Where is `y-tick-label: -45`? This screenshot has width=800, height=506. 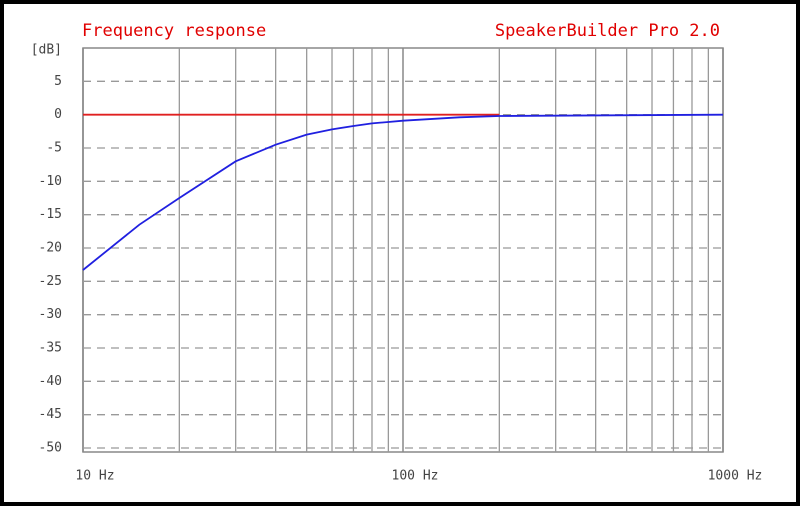 y-tick-label: -45 is located at coordinates (50, 414).